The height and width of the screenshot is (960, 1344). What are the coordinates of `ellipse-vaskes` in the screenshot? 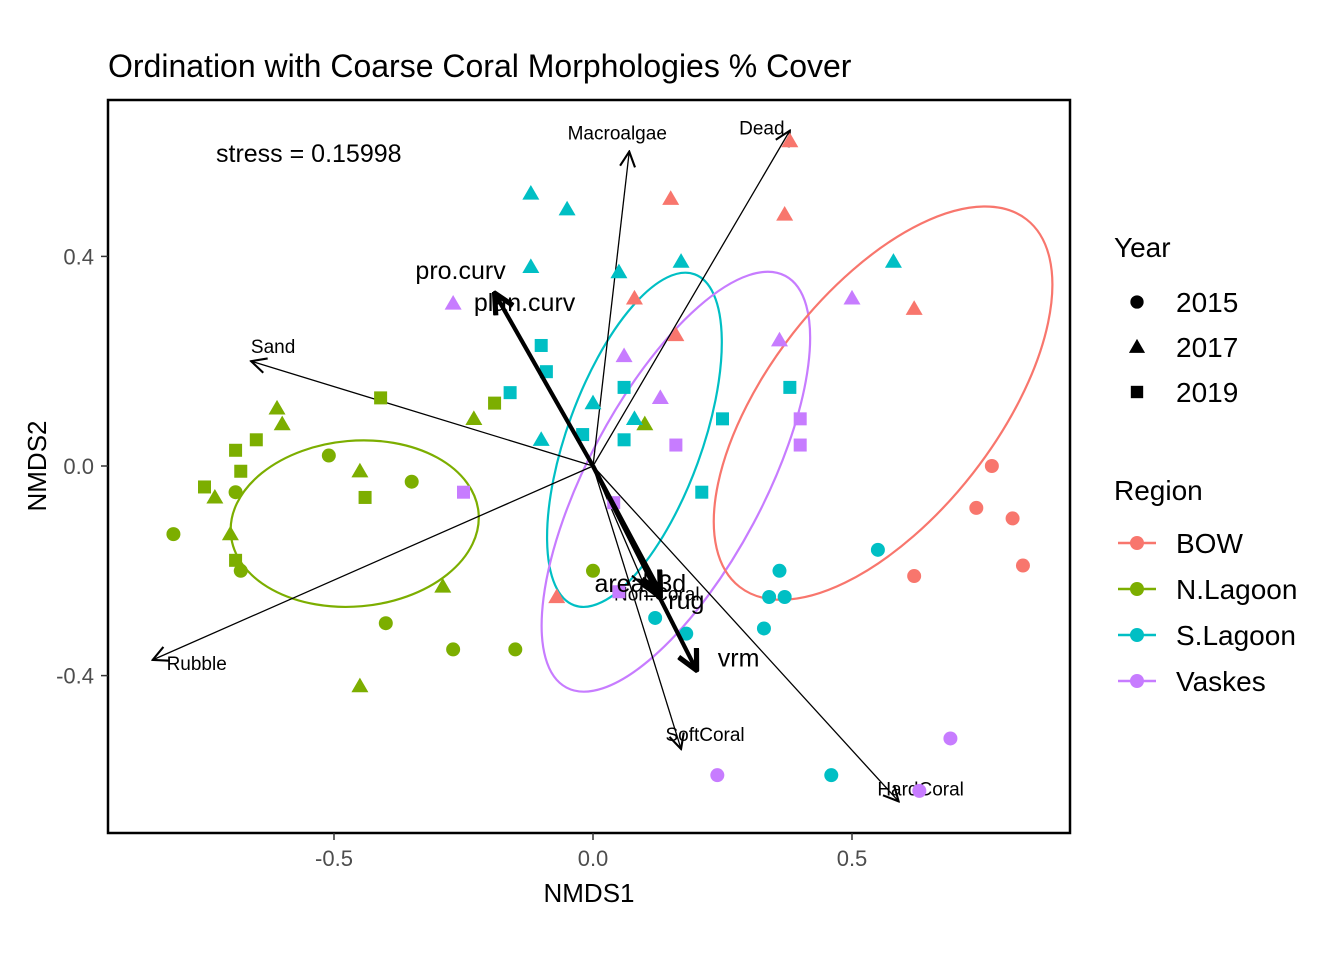 It's located at (676, 481).